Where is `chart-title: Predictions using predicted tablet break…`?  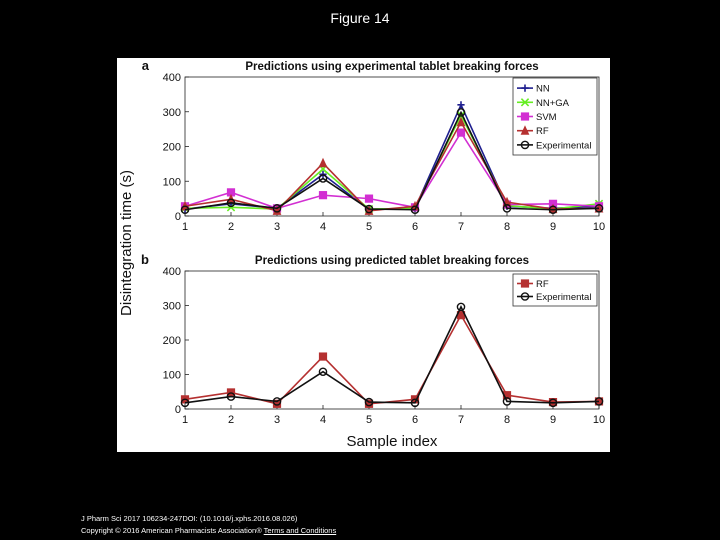 chart-title: Predictions using predicted tablet break… is located at coordinates (392, 261).